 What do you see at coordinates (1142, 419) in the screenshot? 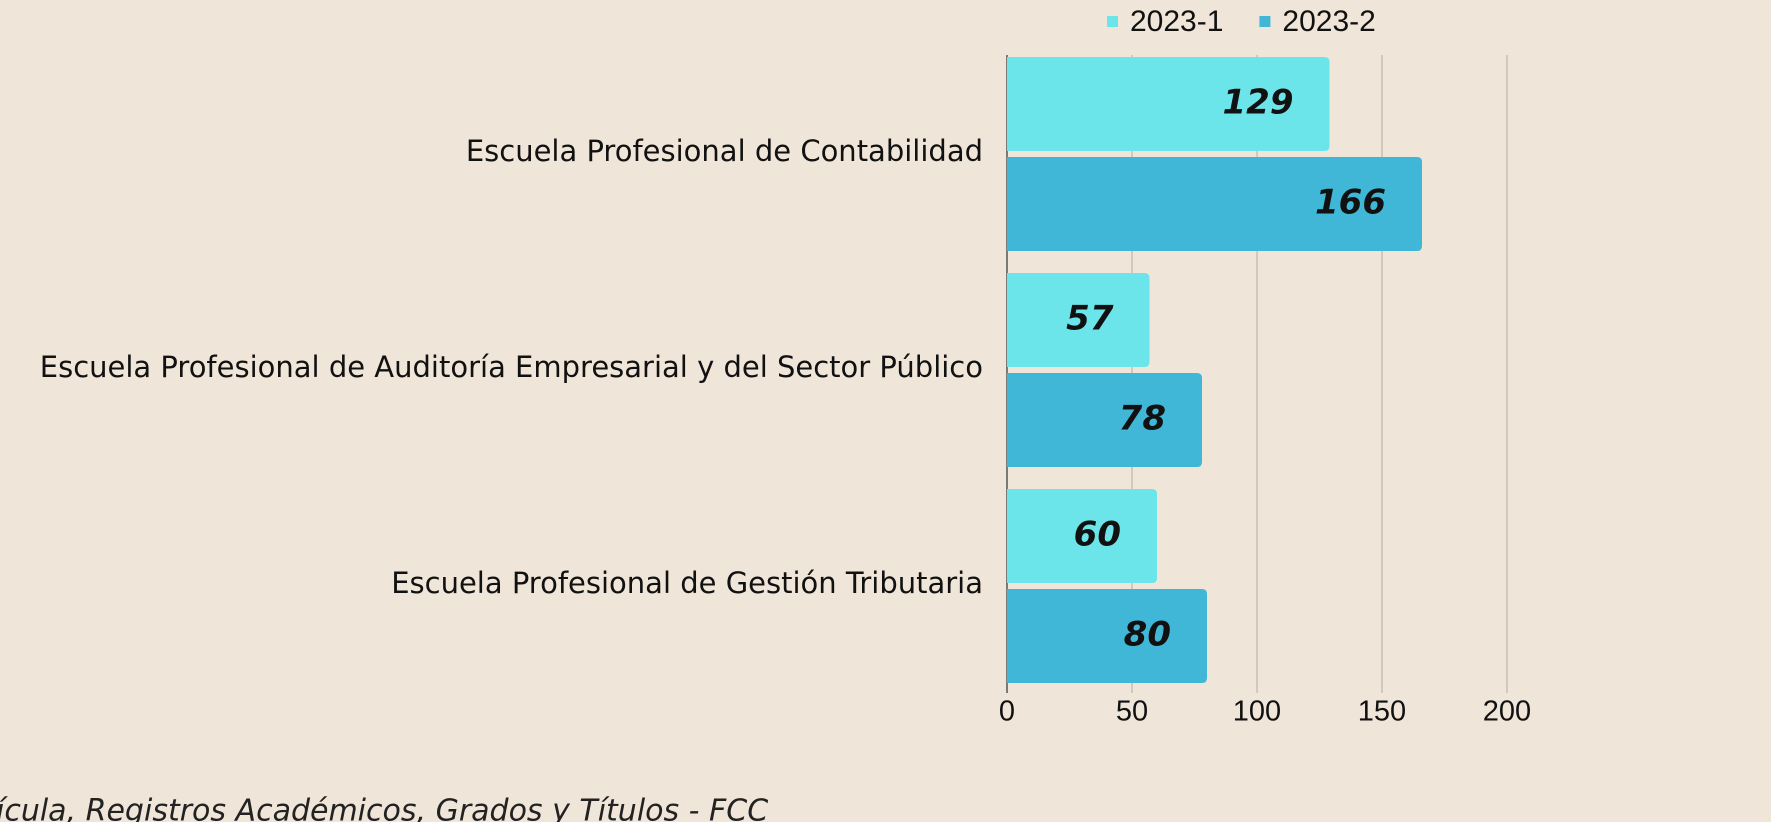
I see `value-label: 78` at bounding box center [1142, 419].